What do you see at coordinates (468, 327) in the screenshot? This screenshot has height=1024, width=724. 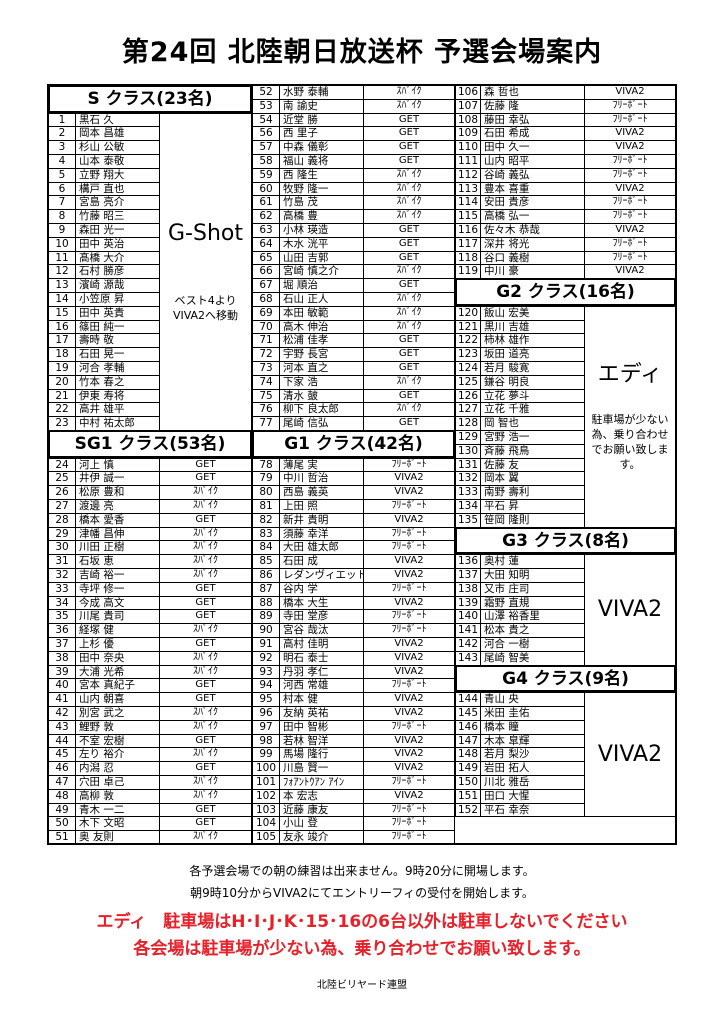 I see `entry-number: 121` at bounding box center [468, 327].